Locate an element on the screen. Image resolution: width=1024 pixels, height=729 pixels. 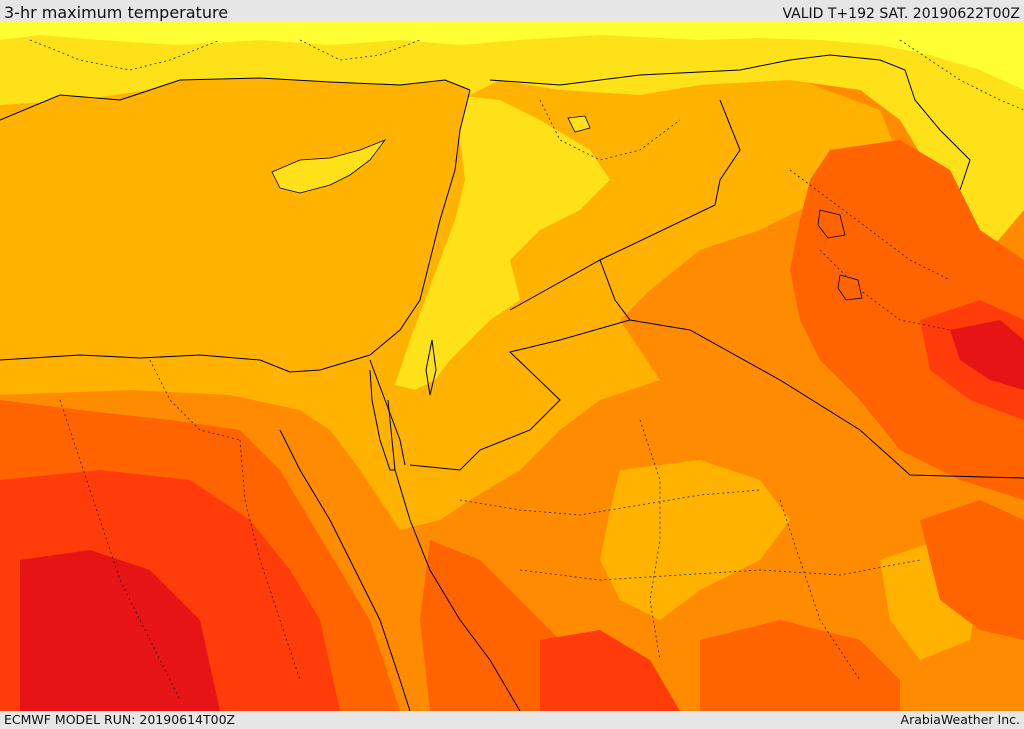
dead-sea-lake is located at coordinates (431, 367).